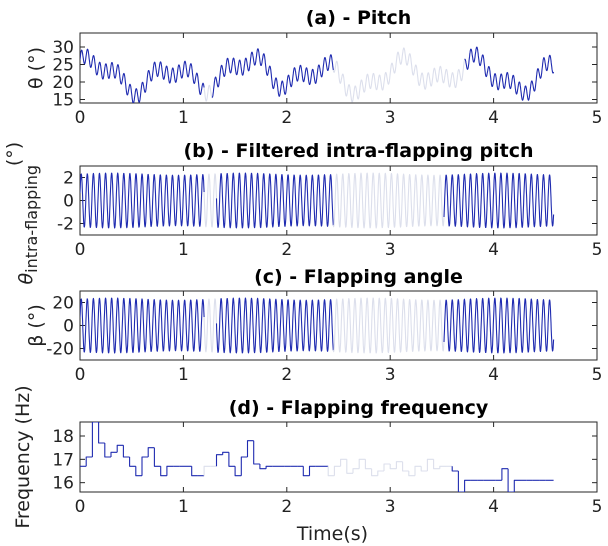 The image size is (608, 546). I want to click on y-axis-label: β (°), so click(36, 325).